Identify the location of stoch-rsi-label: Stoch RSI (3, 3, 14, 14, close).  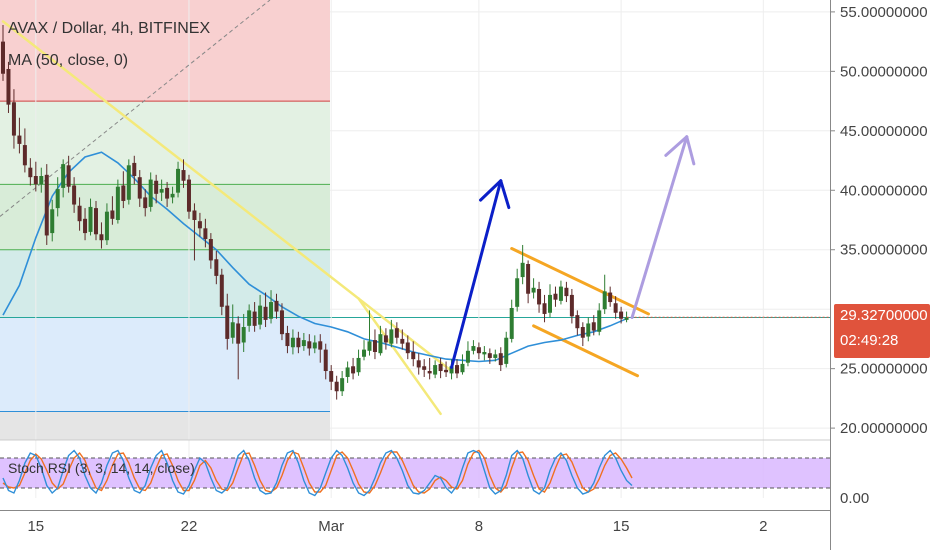
(101, 468).